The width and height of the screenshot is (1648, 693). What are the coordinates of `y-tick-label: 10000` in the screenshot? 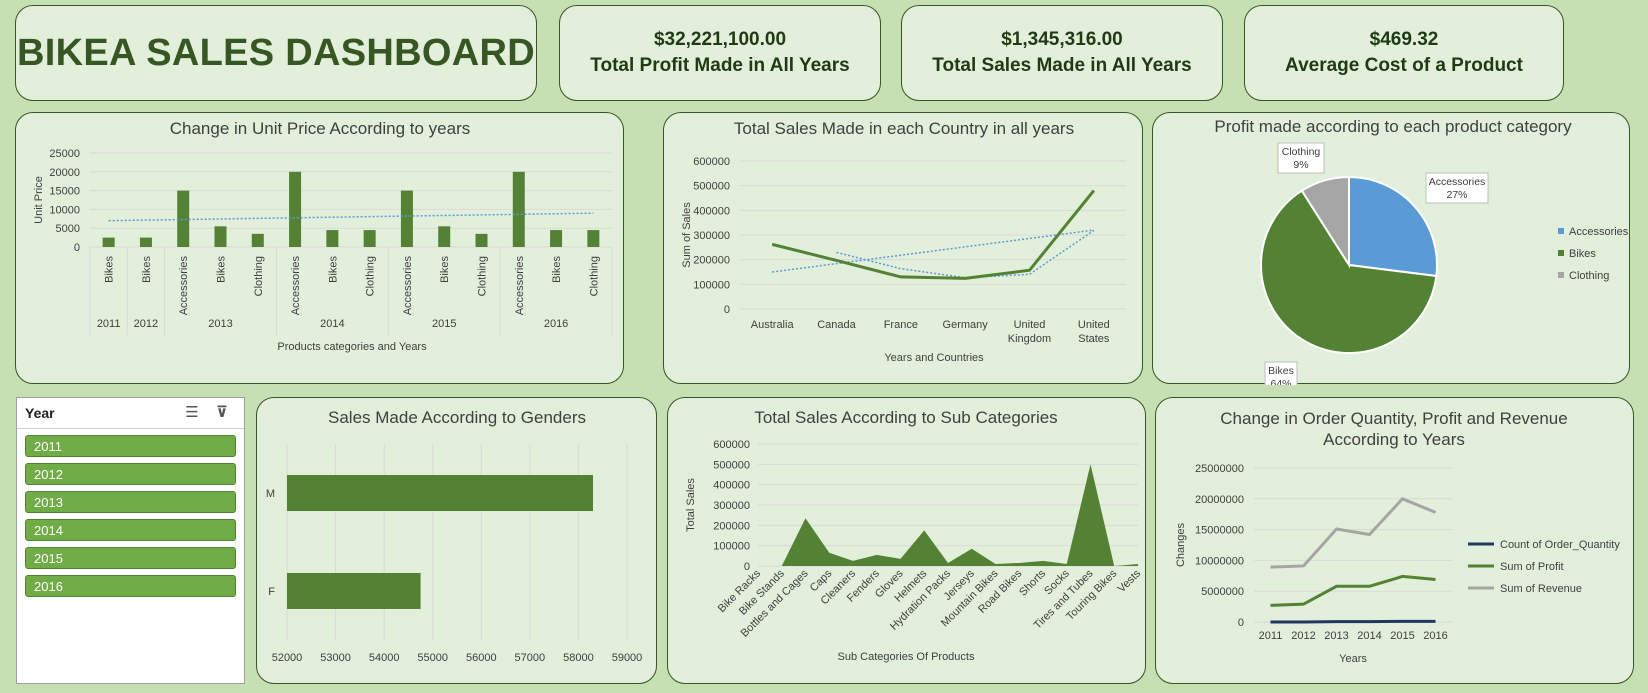 It's located at (64, 210).